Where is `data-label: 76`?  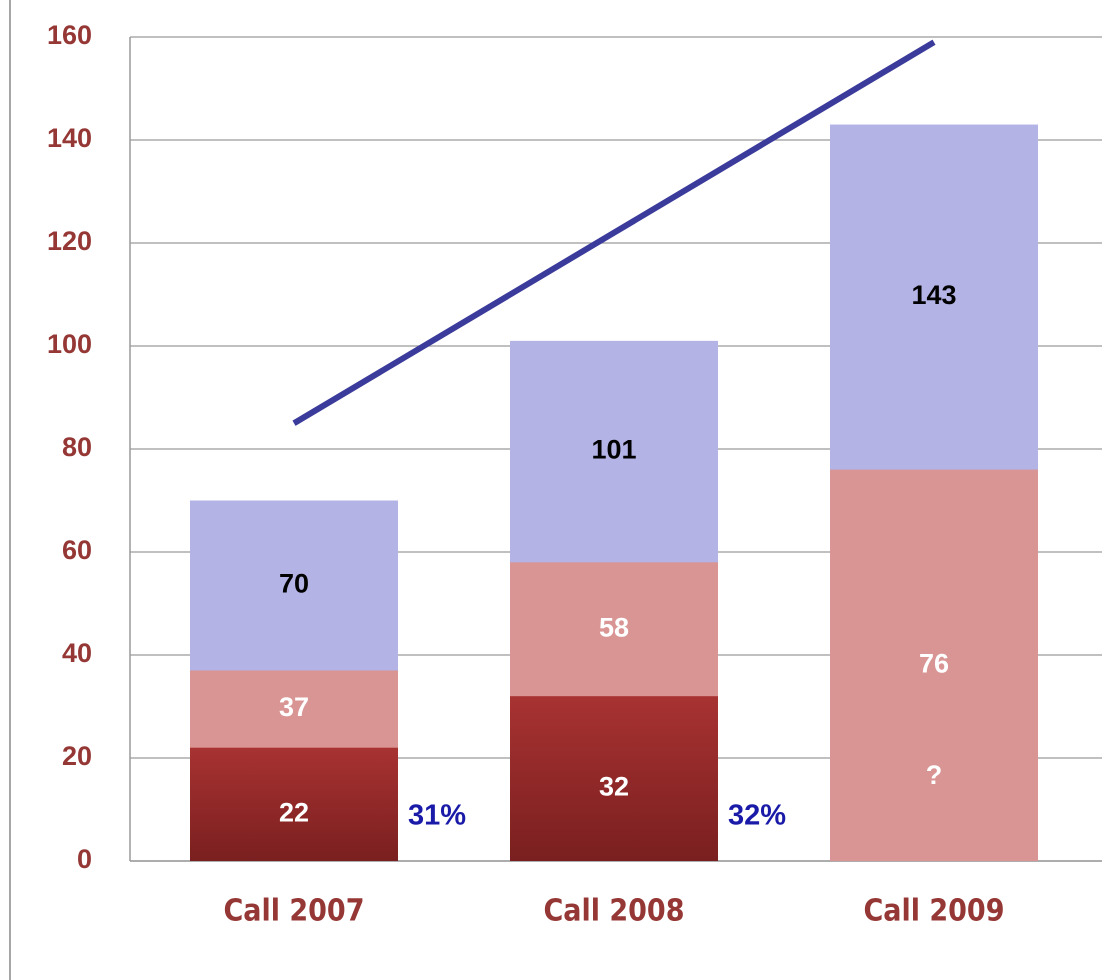 data-label: 76 is located at coordinates (934, 663).